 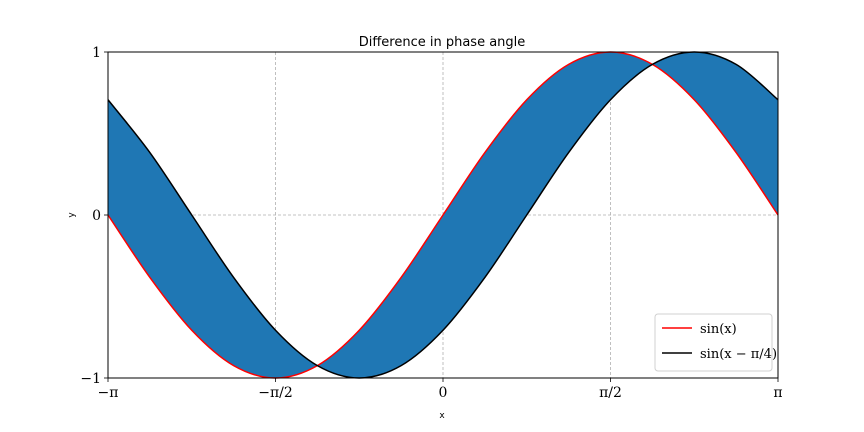 What do you see at coordinates (442, 42) in the screenshot?
I see `chart-title: Difference in phase angle` at bounding box center [442, 42].